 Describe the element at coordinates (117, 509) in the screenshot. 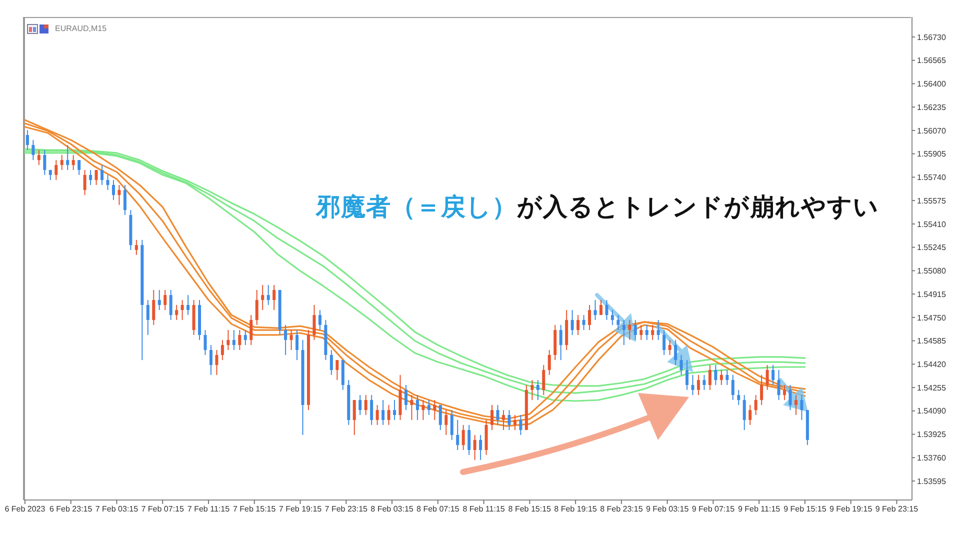

I see `x-tick-label: 7 Feb 03:15` at that location.